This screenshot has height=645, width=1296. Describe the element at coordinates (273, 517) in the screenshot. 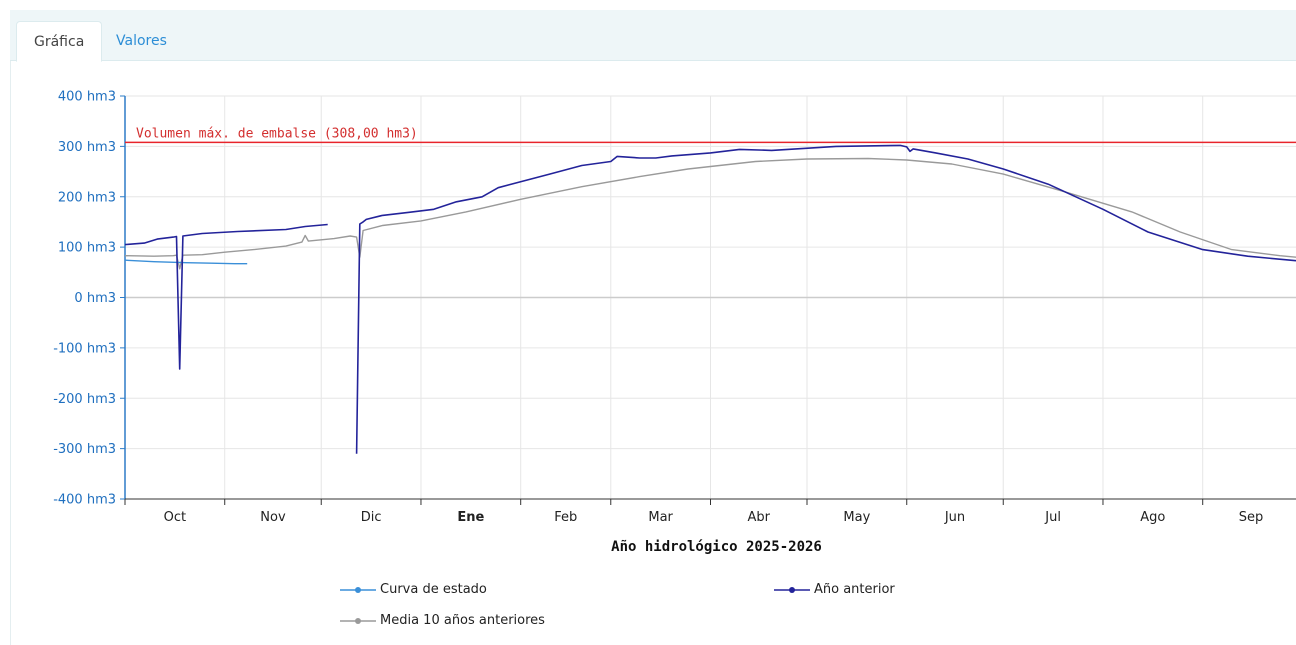

I see `x-tick-label: Nov` at that location.